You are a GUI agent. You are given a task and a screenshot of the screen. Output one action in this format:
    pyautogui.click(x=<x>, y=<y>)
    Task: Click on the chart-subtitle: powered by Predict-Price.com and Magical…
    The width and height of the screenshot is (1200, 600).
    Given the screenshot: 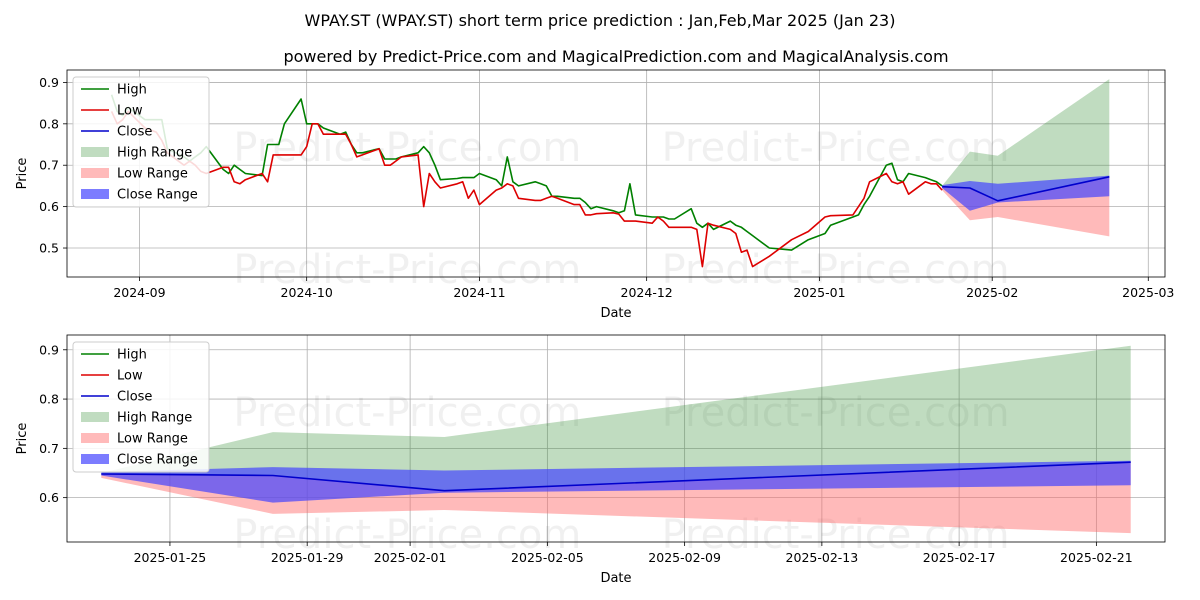 What is the action you would take?
    pyautogui.click(x=615, y=56)
    